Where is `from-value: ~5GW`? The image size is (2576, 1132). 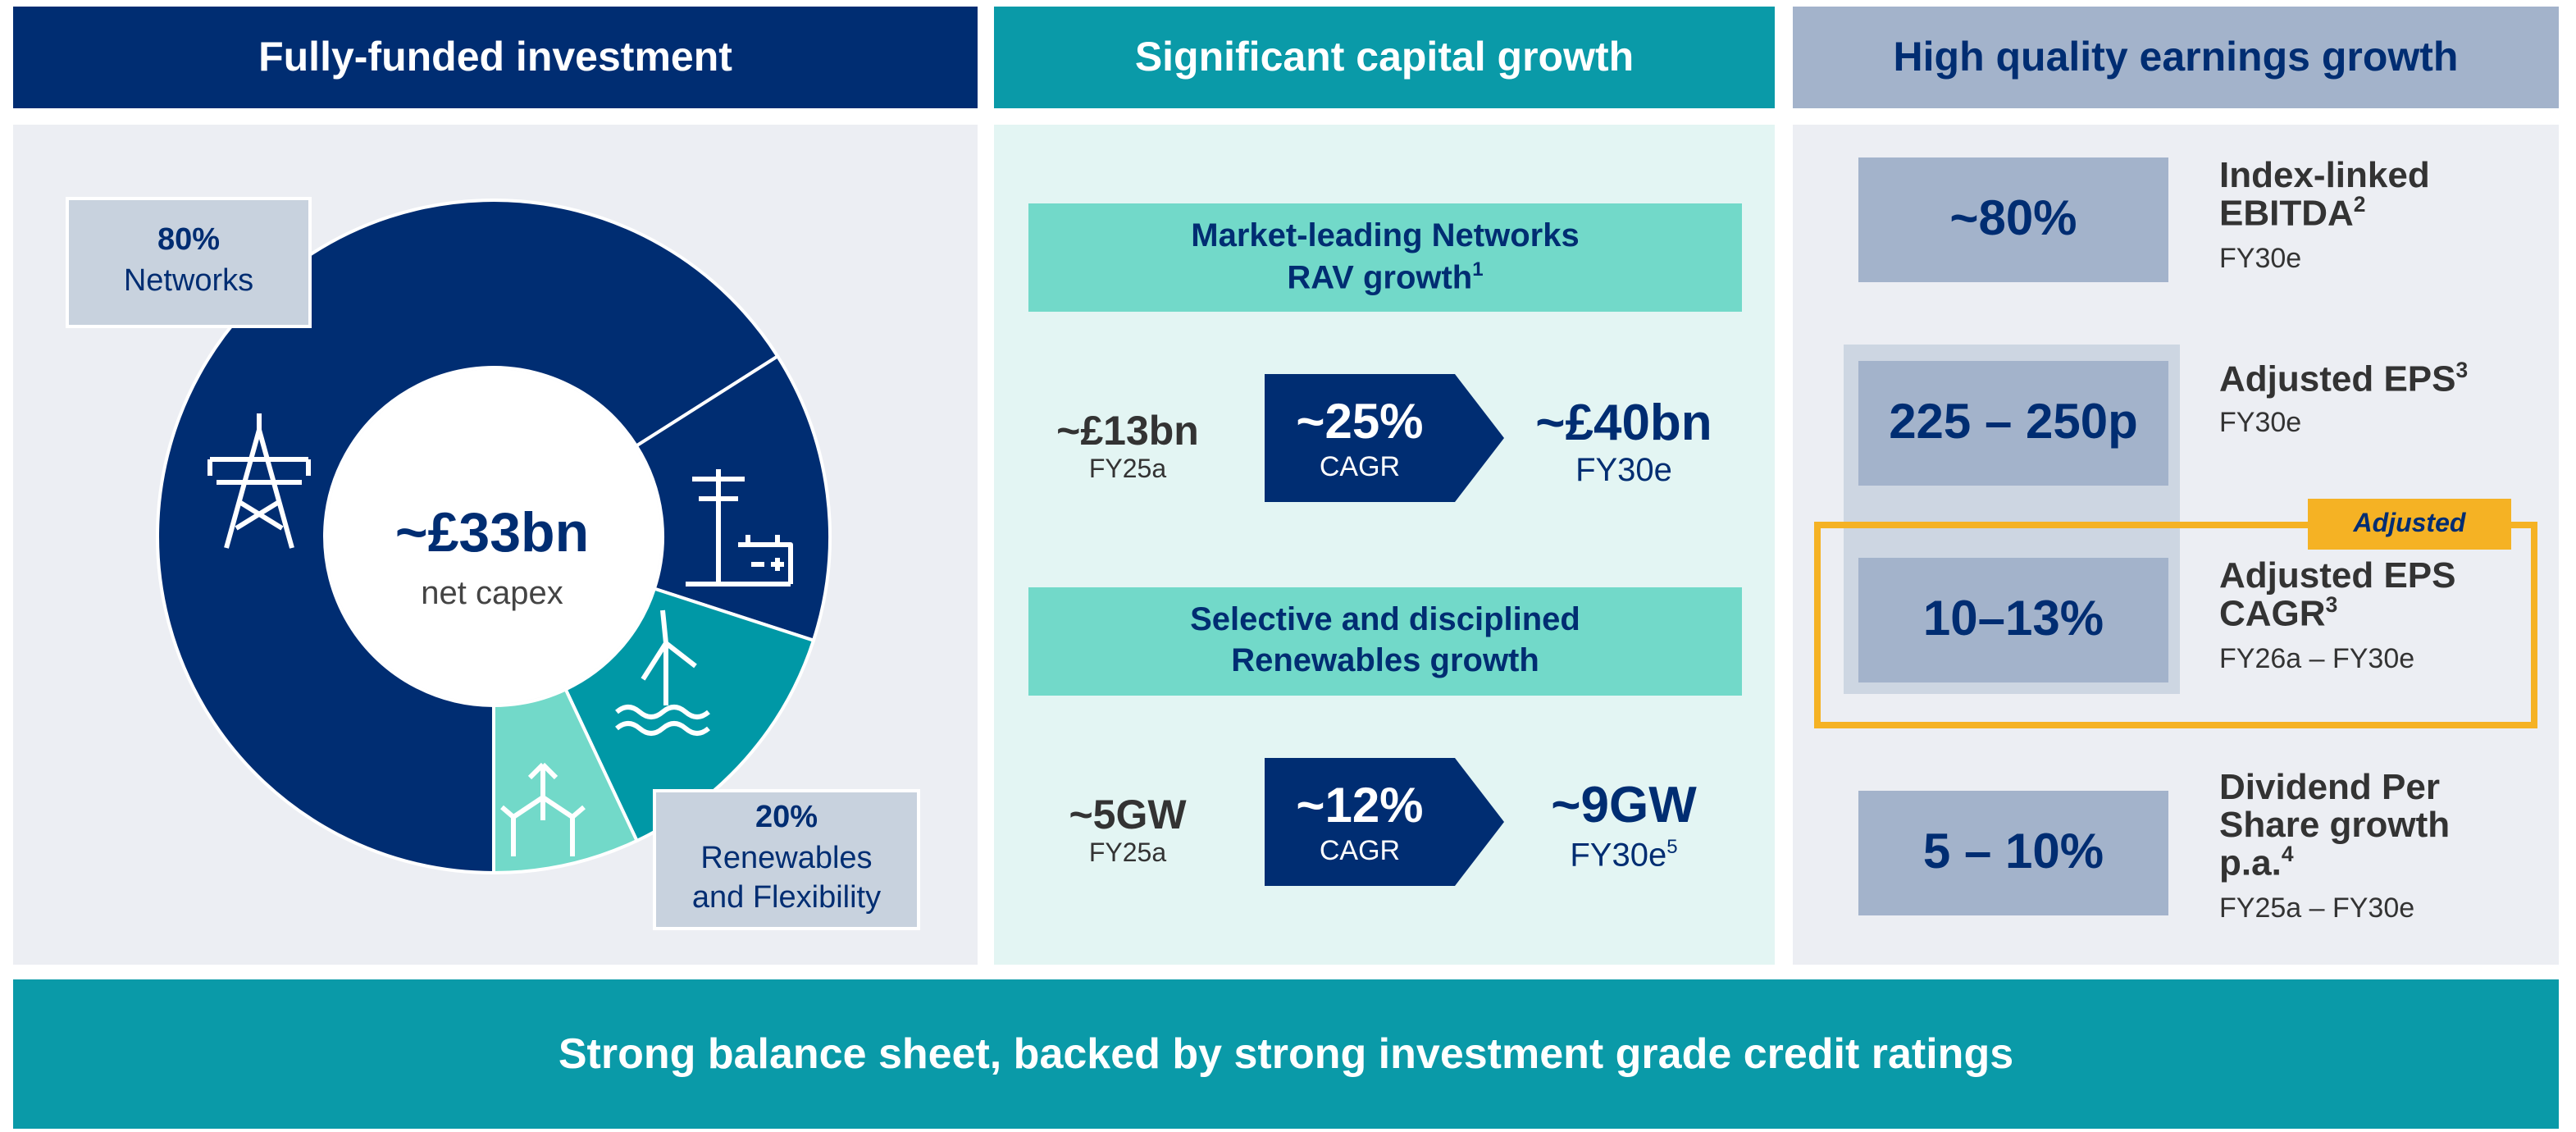 from-value: ~5GW is located at coordinates (1128, 815).